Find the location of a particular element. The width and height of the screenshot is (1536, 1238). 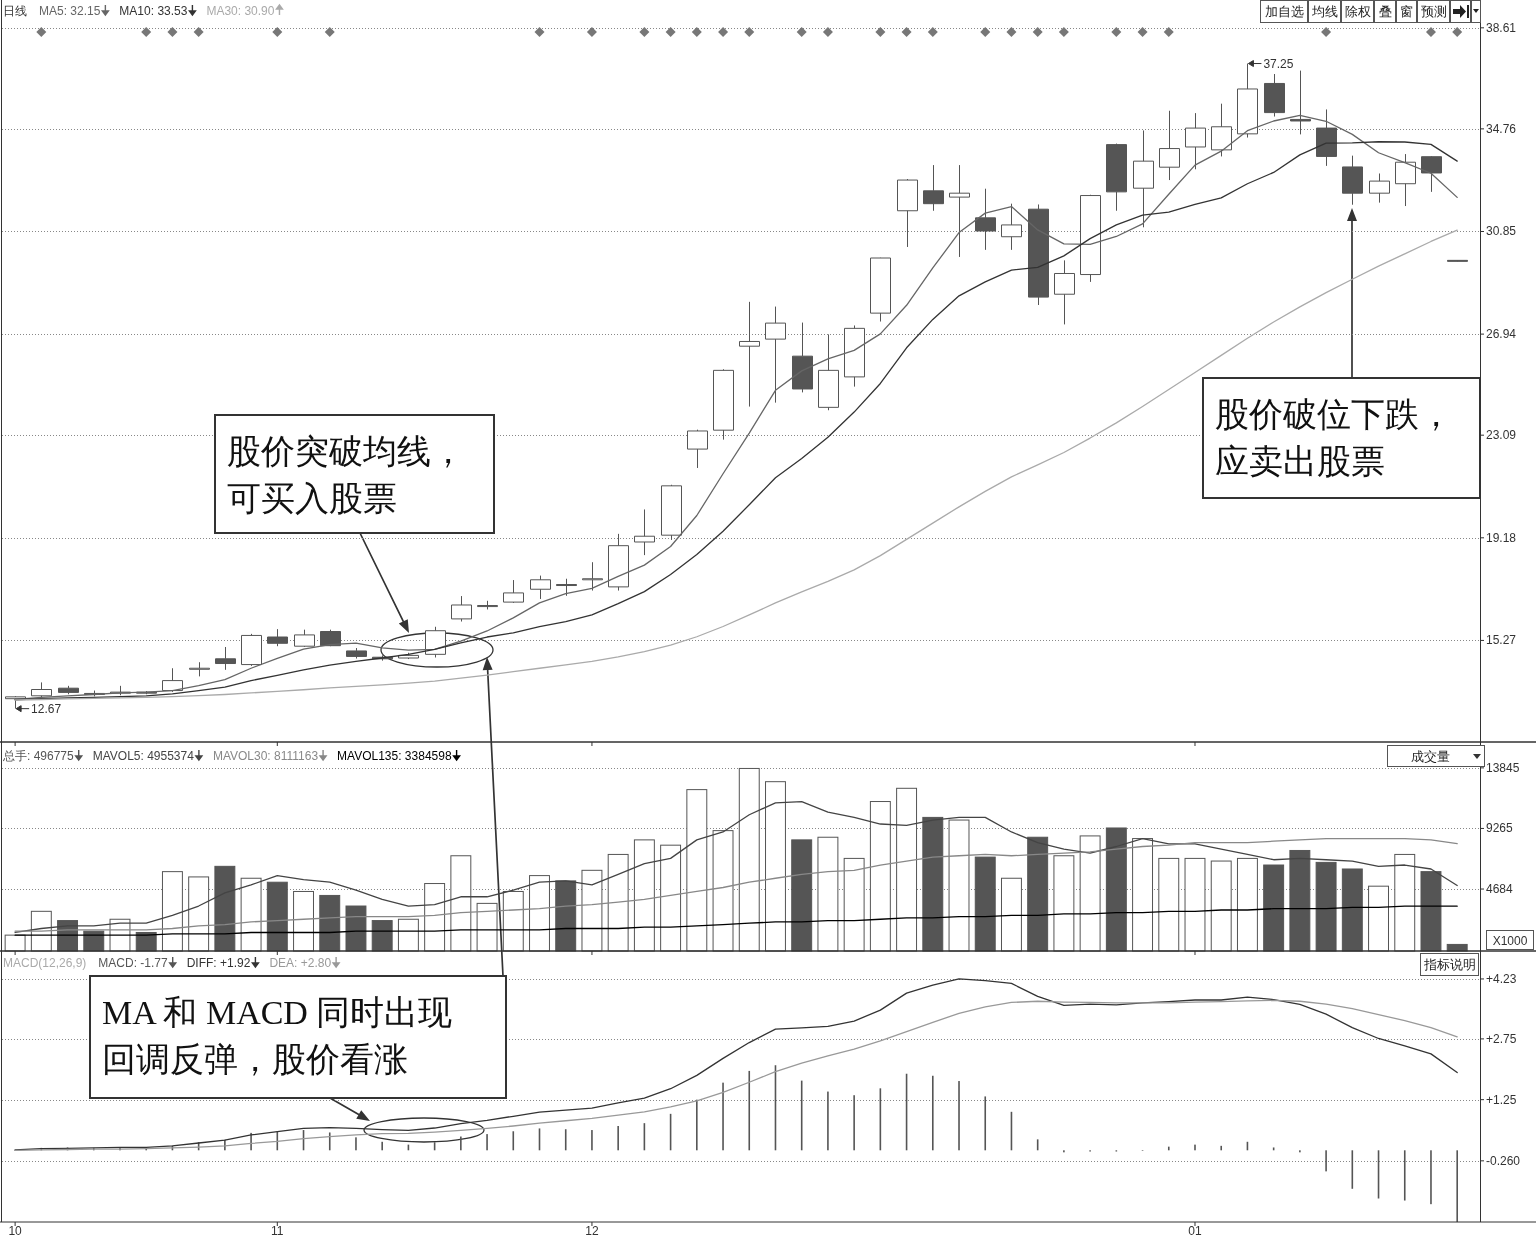

y-tick-label: 34.76 is located at coordinates (1501, 128).